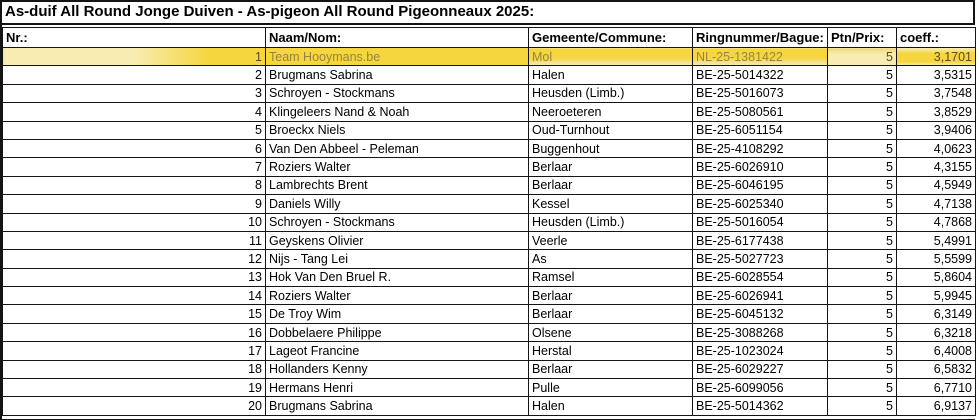 This screenshot has height=420, width=980. What do you see at coordinates (760, 240) in the screenshot?
I see `cell-ring: BE-25-6177438` at bounding box center [760, 240].